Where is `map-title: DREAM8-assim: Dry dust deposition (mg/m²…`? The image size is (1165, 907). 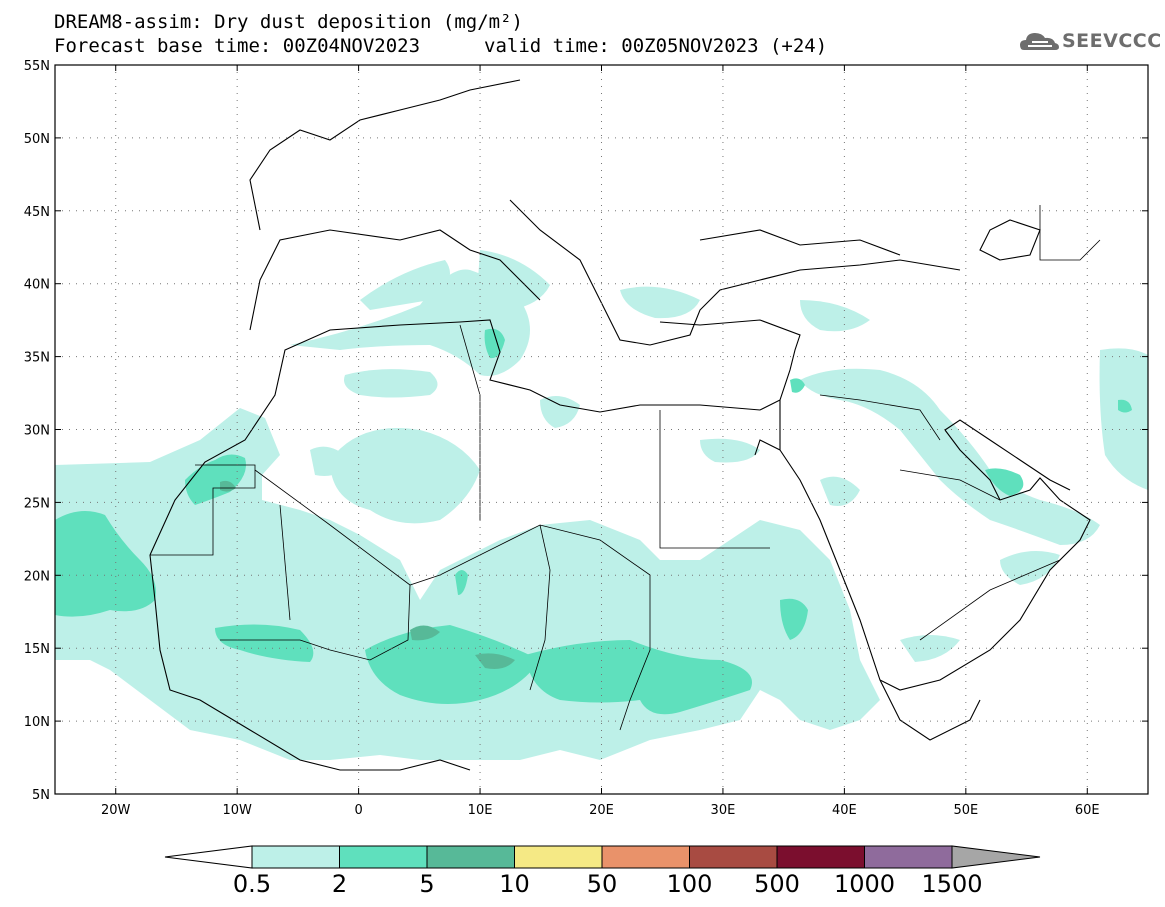 map-title: DREAM8-assim: Dry dust deposition (mg/m²… is located at coordinates (288, 22).